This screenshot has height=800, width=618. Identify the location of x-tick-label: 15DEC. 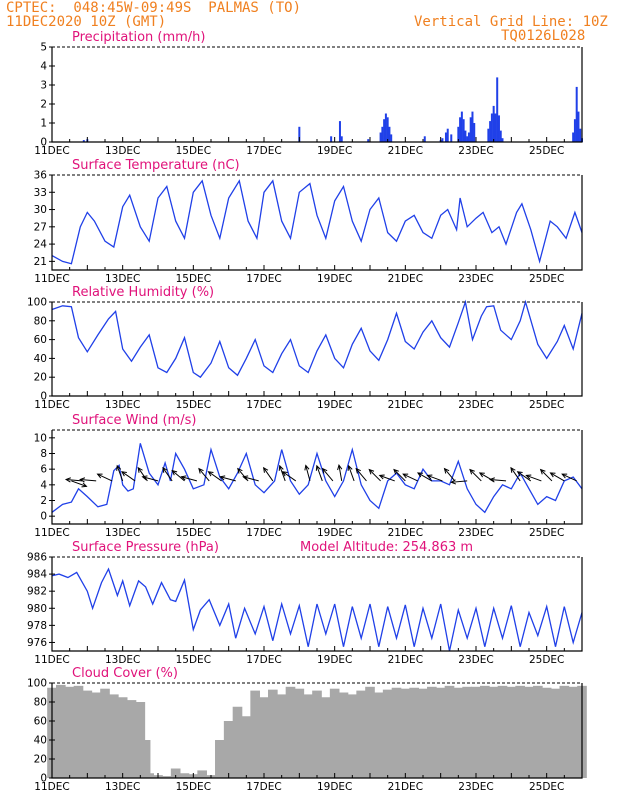
(193, 660).